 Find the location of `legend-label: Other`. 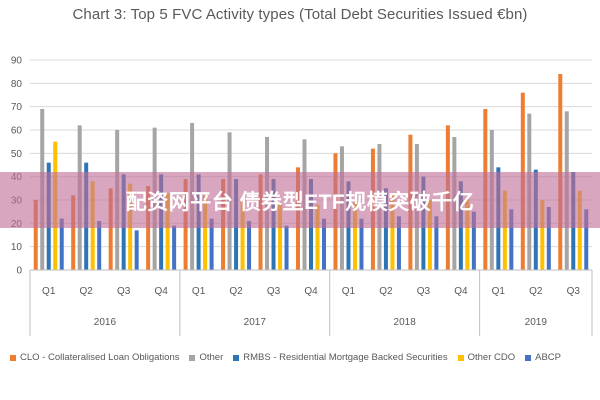

legend-label: Other is located at coordinates (211, 357).